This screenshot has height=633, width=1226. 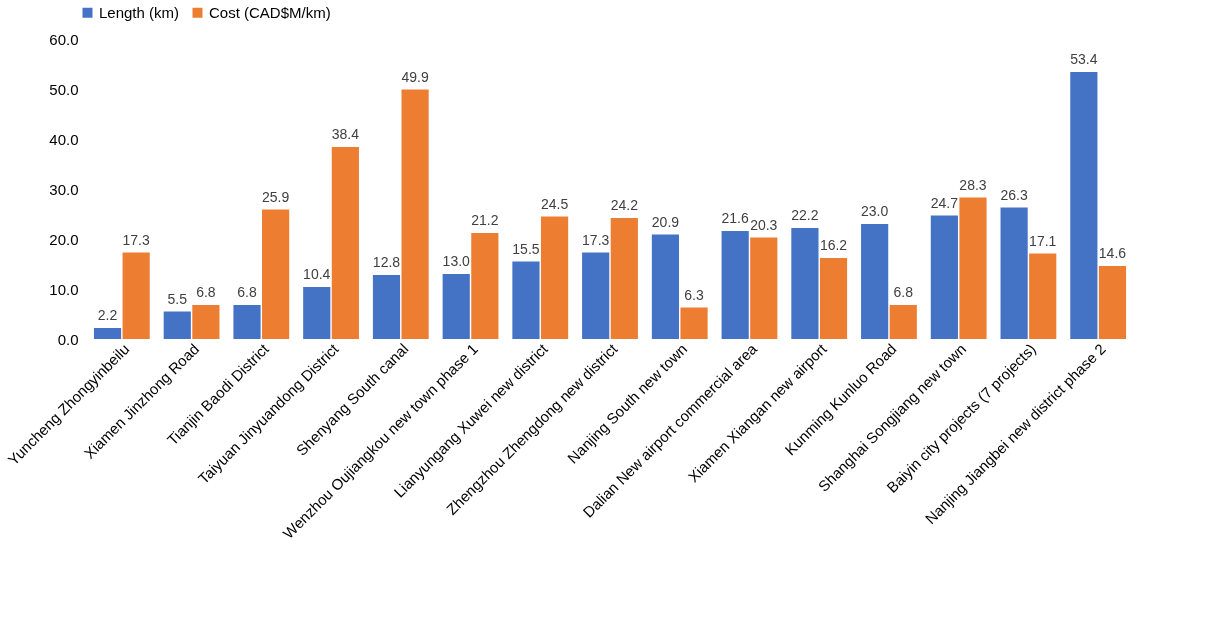 What do you see at coordinates (64, 239) in the screenshot?
I see `y-tick-label: 20.0` at bounding box center [64, 239].